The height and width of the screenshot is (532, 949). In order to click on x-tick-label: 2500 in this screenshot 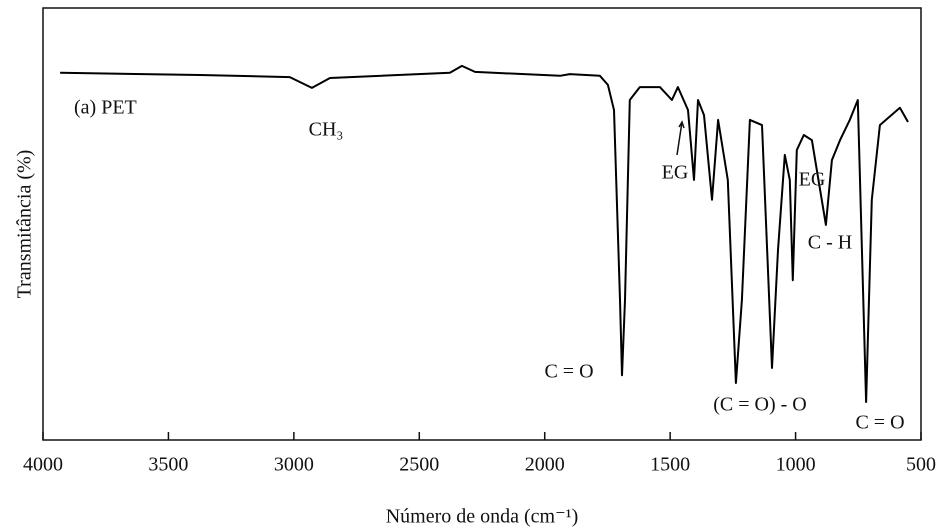, I will do `click(419, 465)`.